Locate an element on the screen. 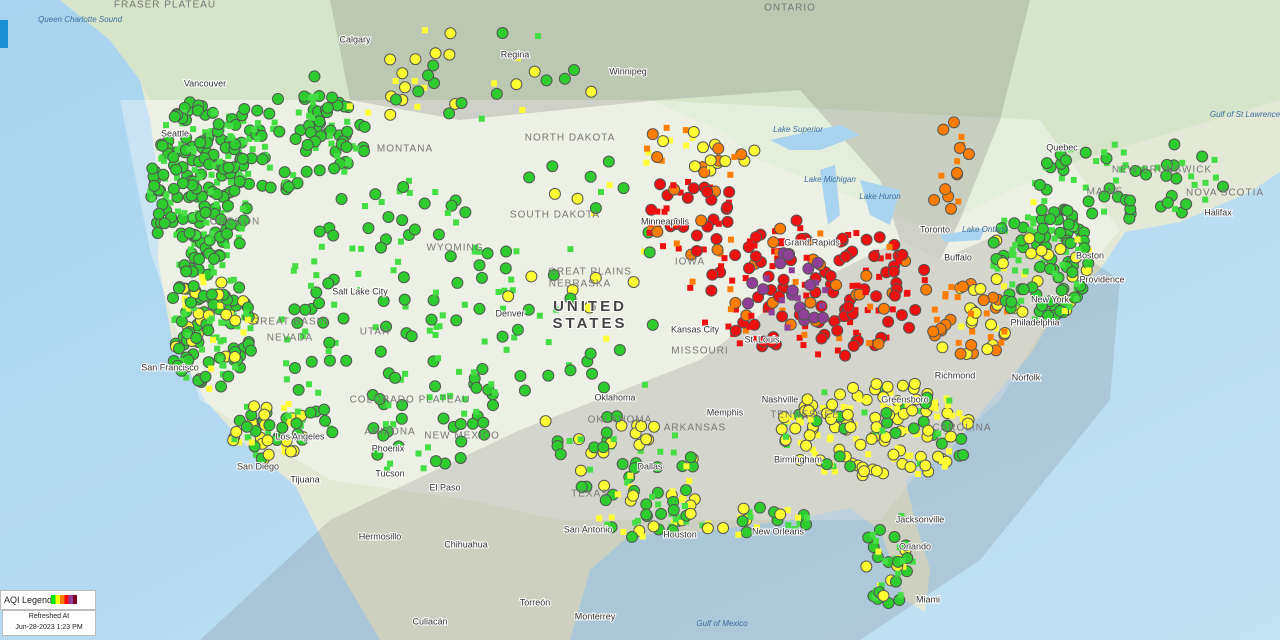 This screenshot has width=1280, height=640. place-label: NORTH DAKOTA is located at coordinates (570, 138).